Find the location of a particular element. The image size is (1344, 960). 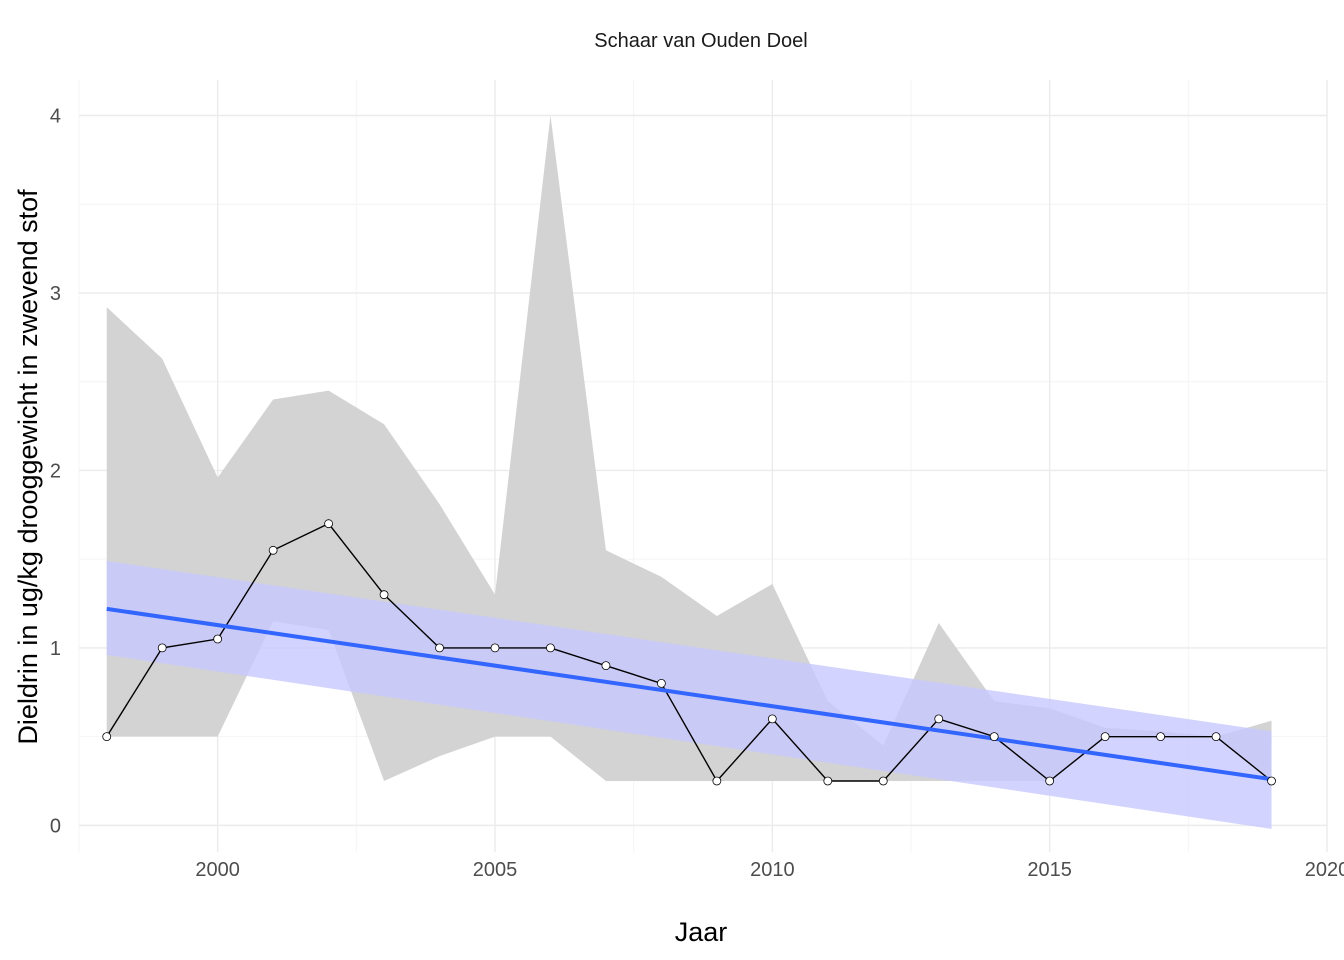

chart-title: Schaar van Ouden Doel is located at coordinates (700, 41).